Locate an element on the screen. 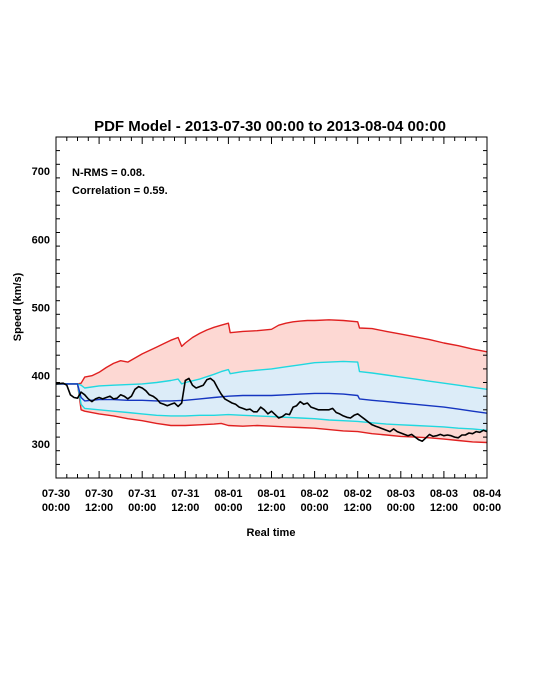 This screenshot has width=540, height=684. inner-lower-bound-line is located at coordinates (272, 407).